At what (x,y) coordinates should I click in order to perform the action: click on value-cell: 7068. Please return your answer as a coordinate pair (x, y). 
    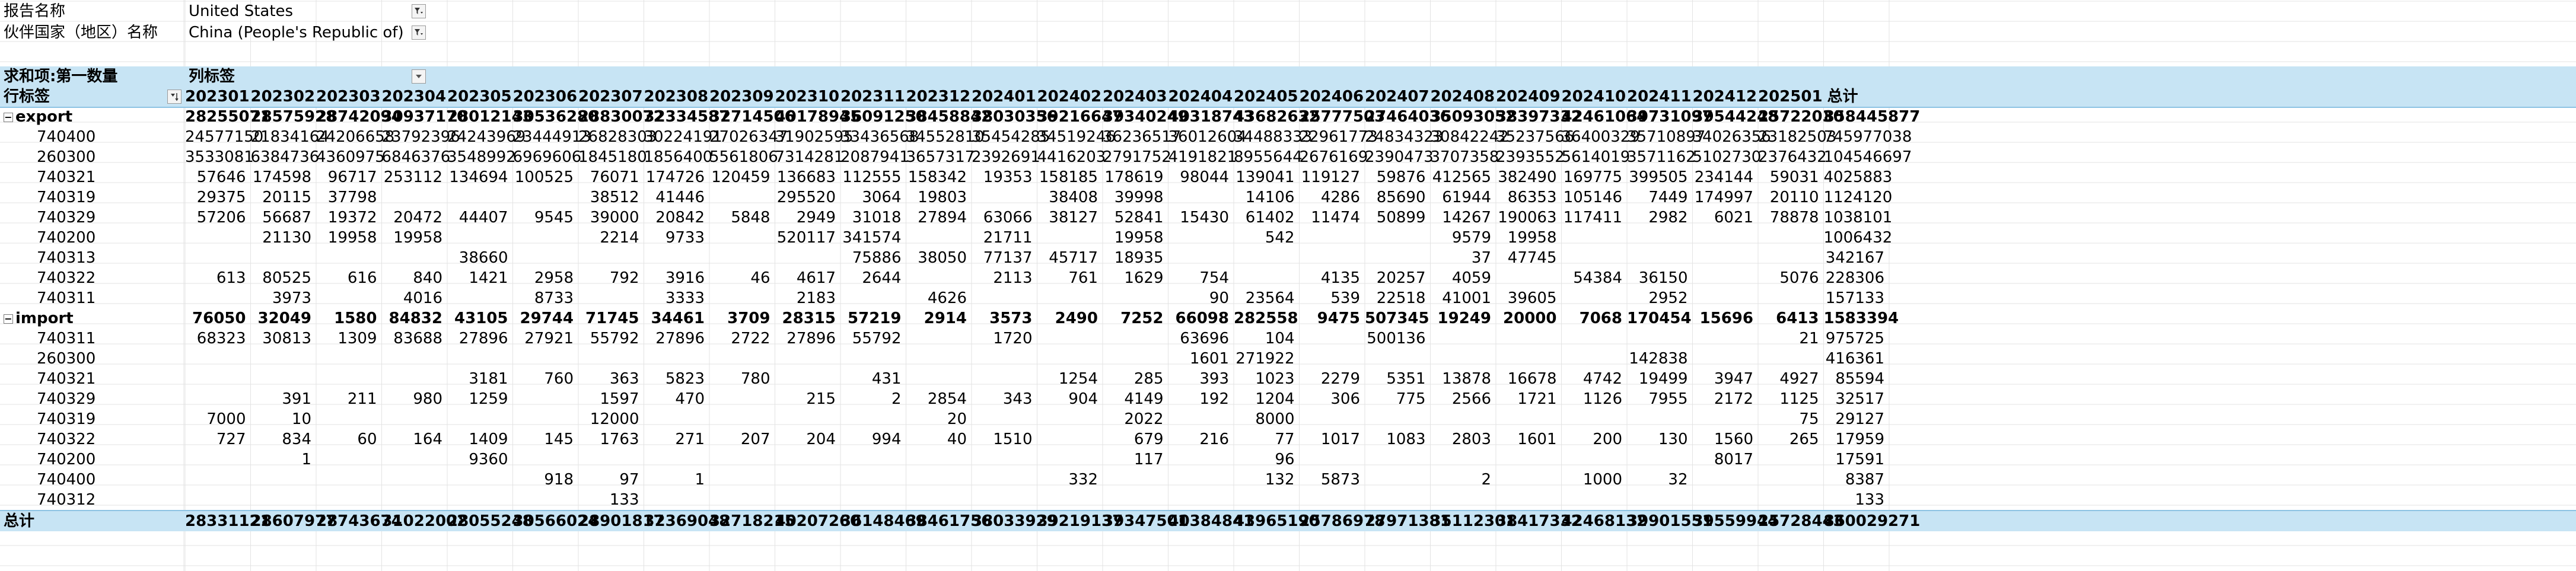
    Looking at the image, I should click on (1600, 319).